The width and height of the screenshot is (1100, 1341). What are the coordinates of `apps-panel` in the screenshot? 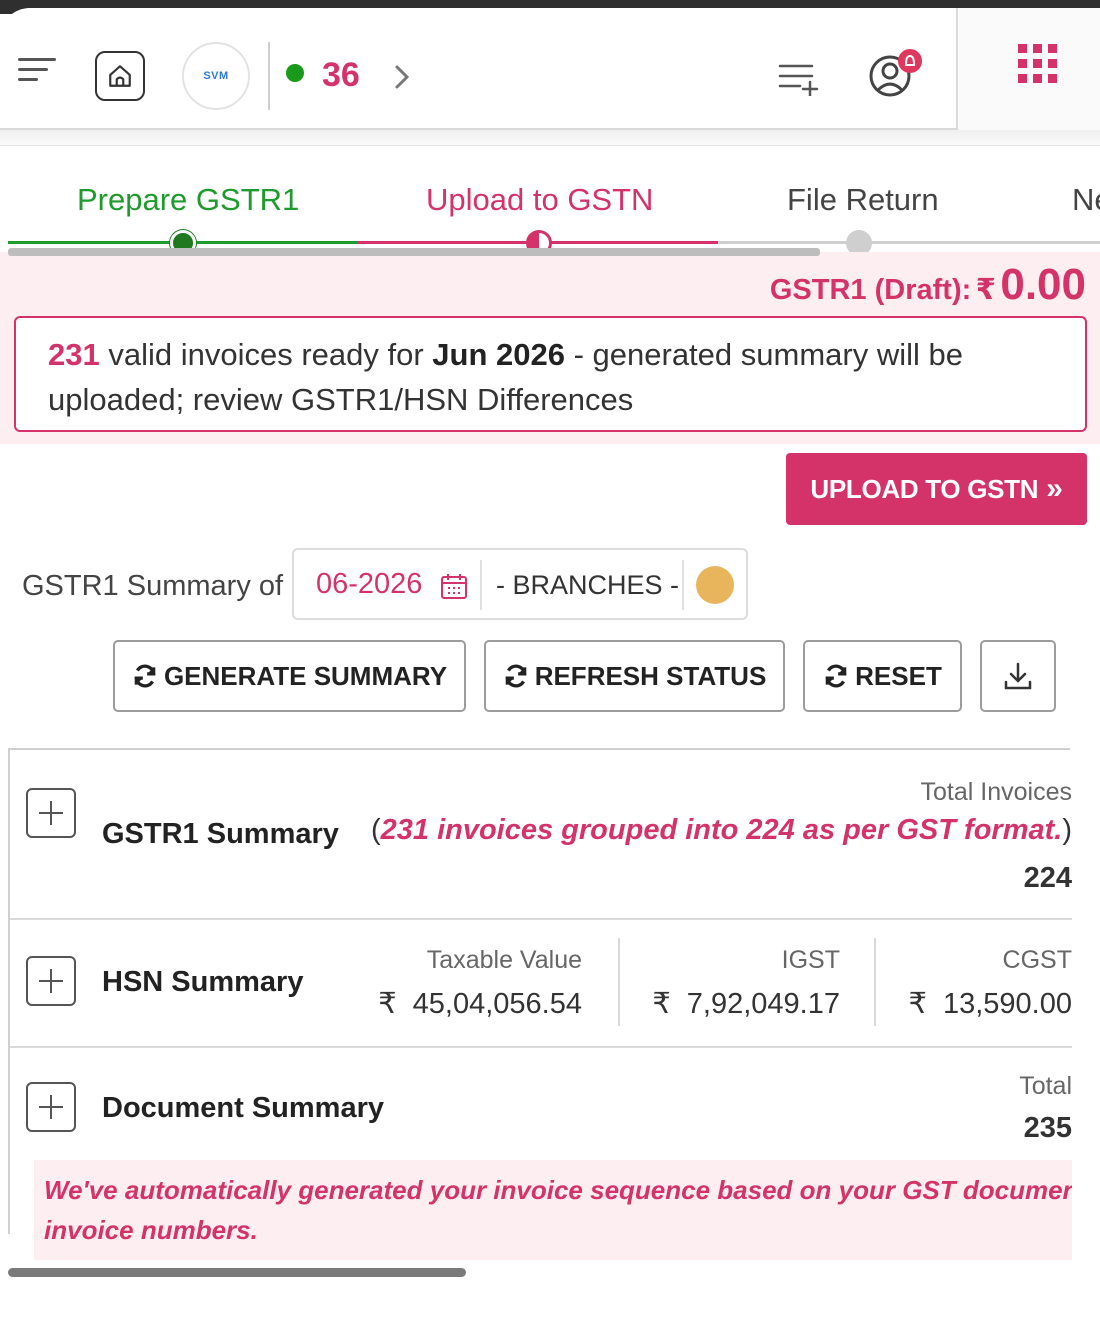 It's located at (1028, 69).